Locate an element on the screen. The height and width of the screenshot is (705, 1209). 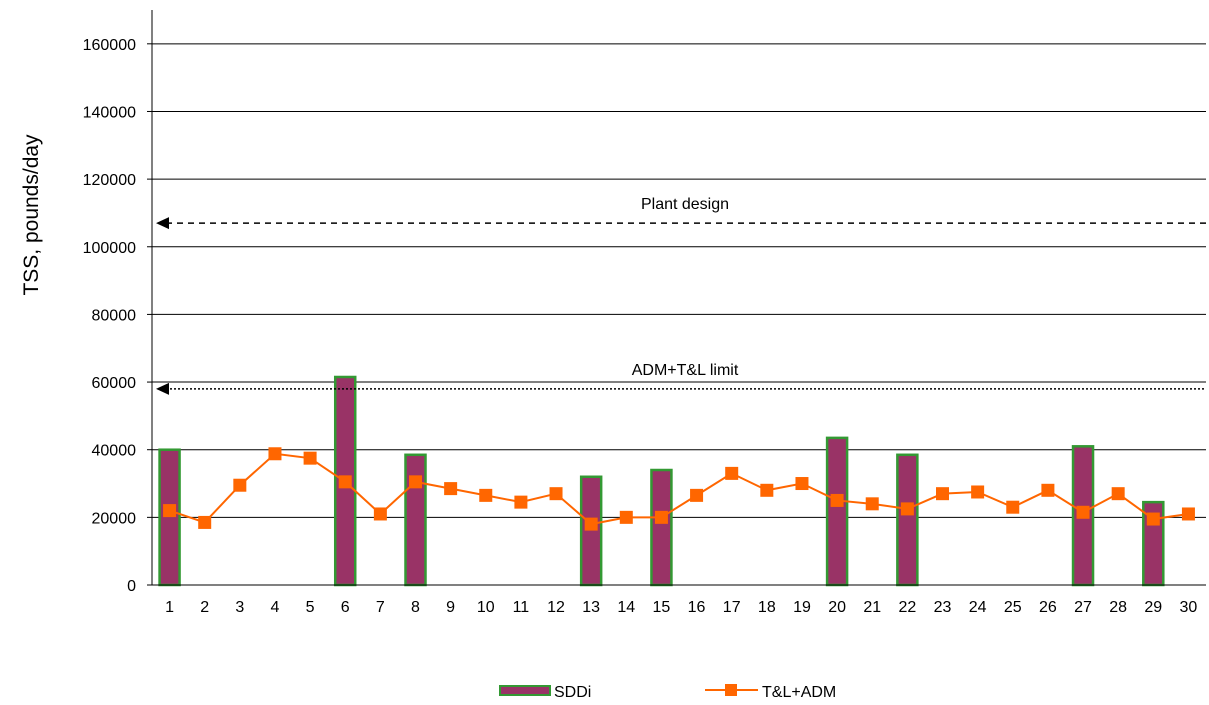
x-tick-label: 18 is located at coordinates (767, 607).